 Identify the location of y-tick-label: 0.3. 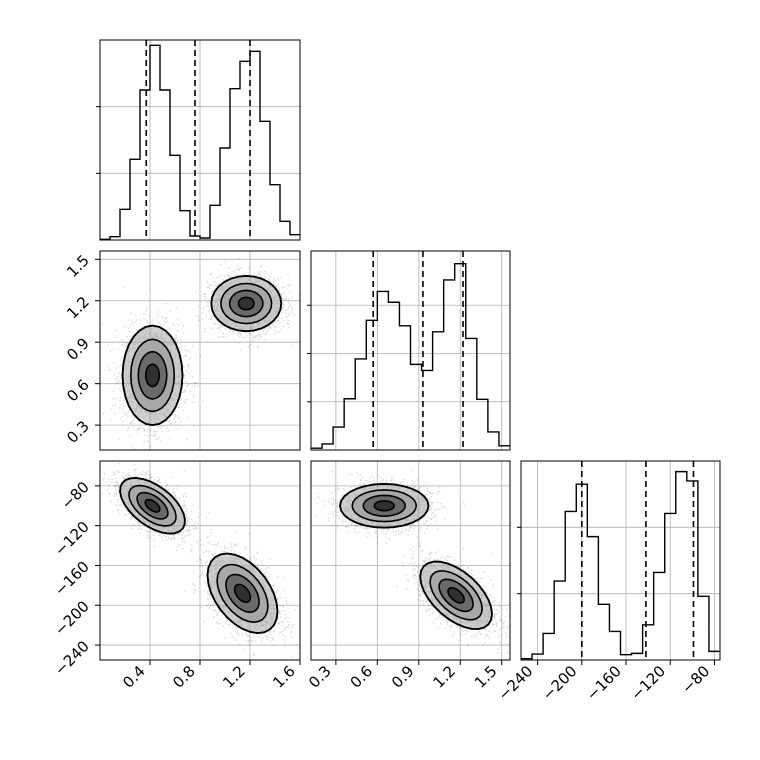
(78, 432).